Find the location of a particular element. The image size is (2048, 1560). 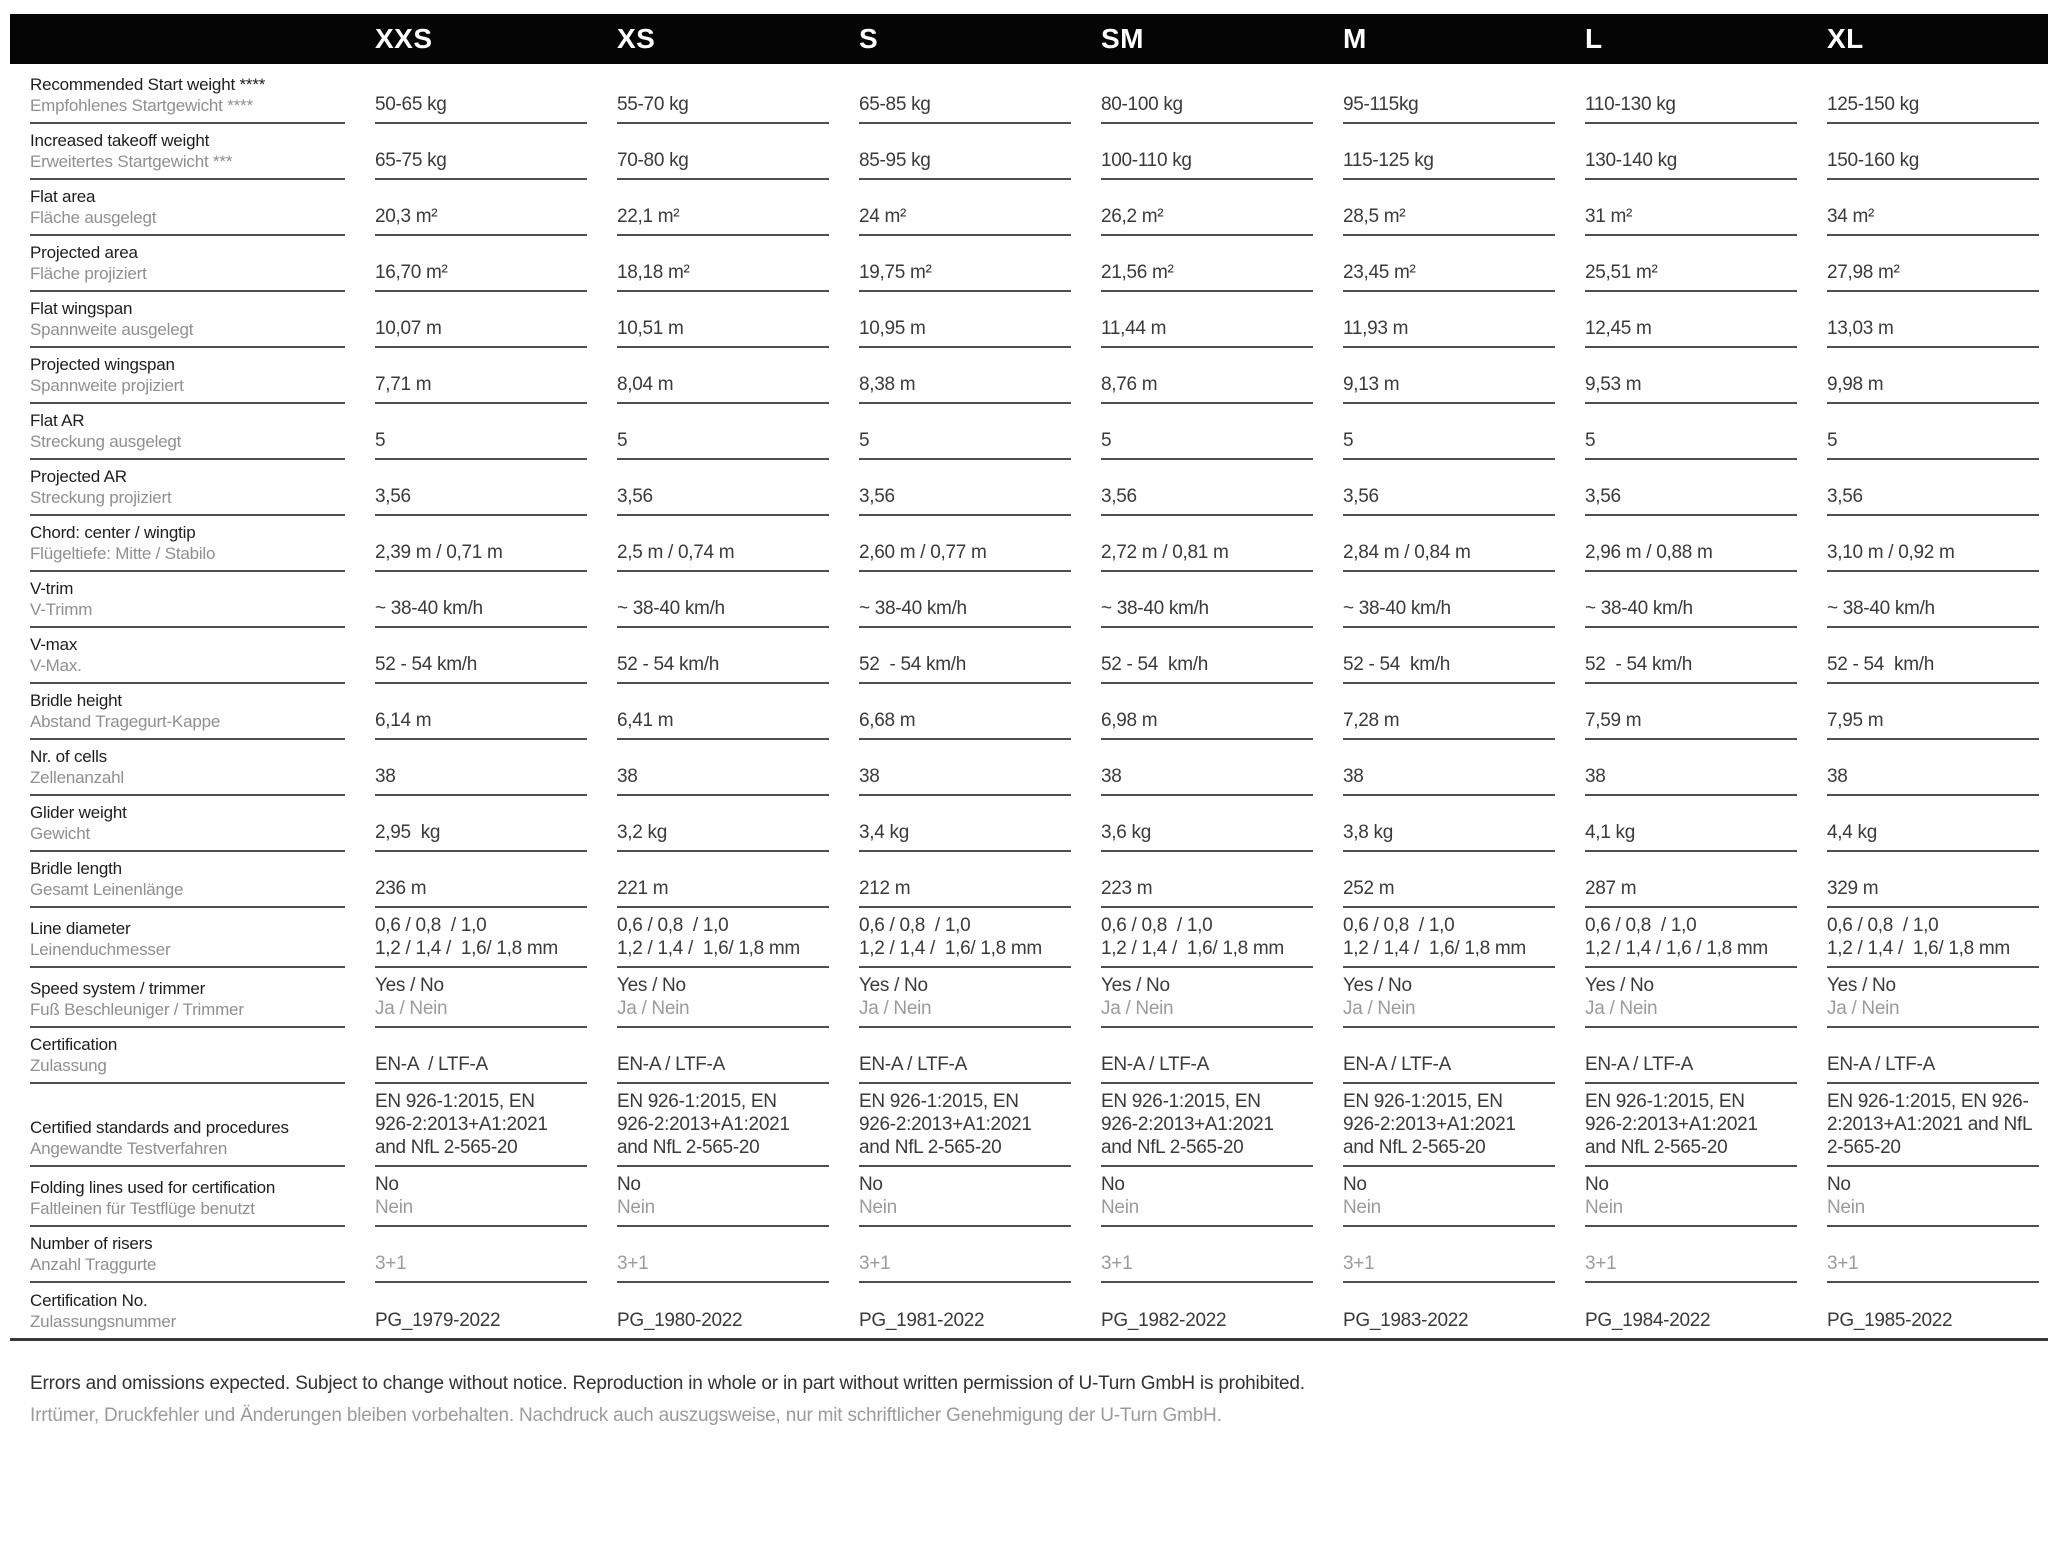

row-label: Flat wingspan Spannweite ausgelegt is located at coordinates (187, 320).